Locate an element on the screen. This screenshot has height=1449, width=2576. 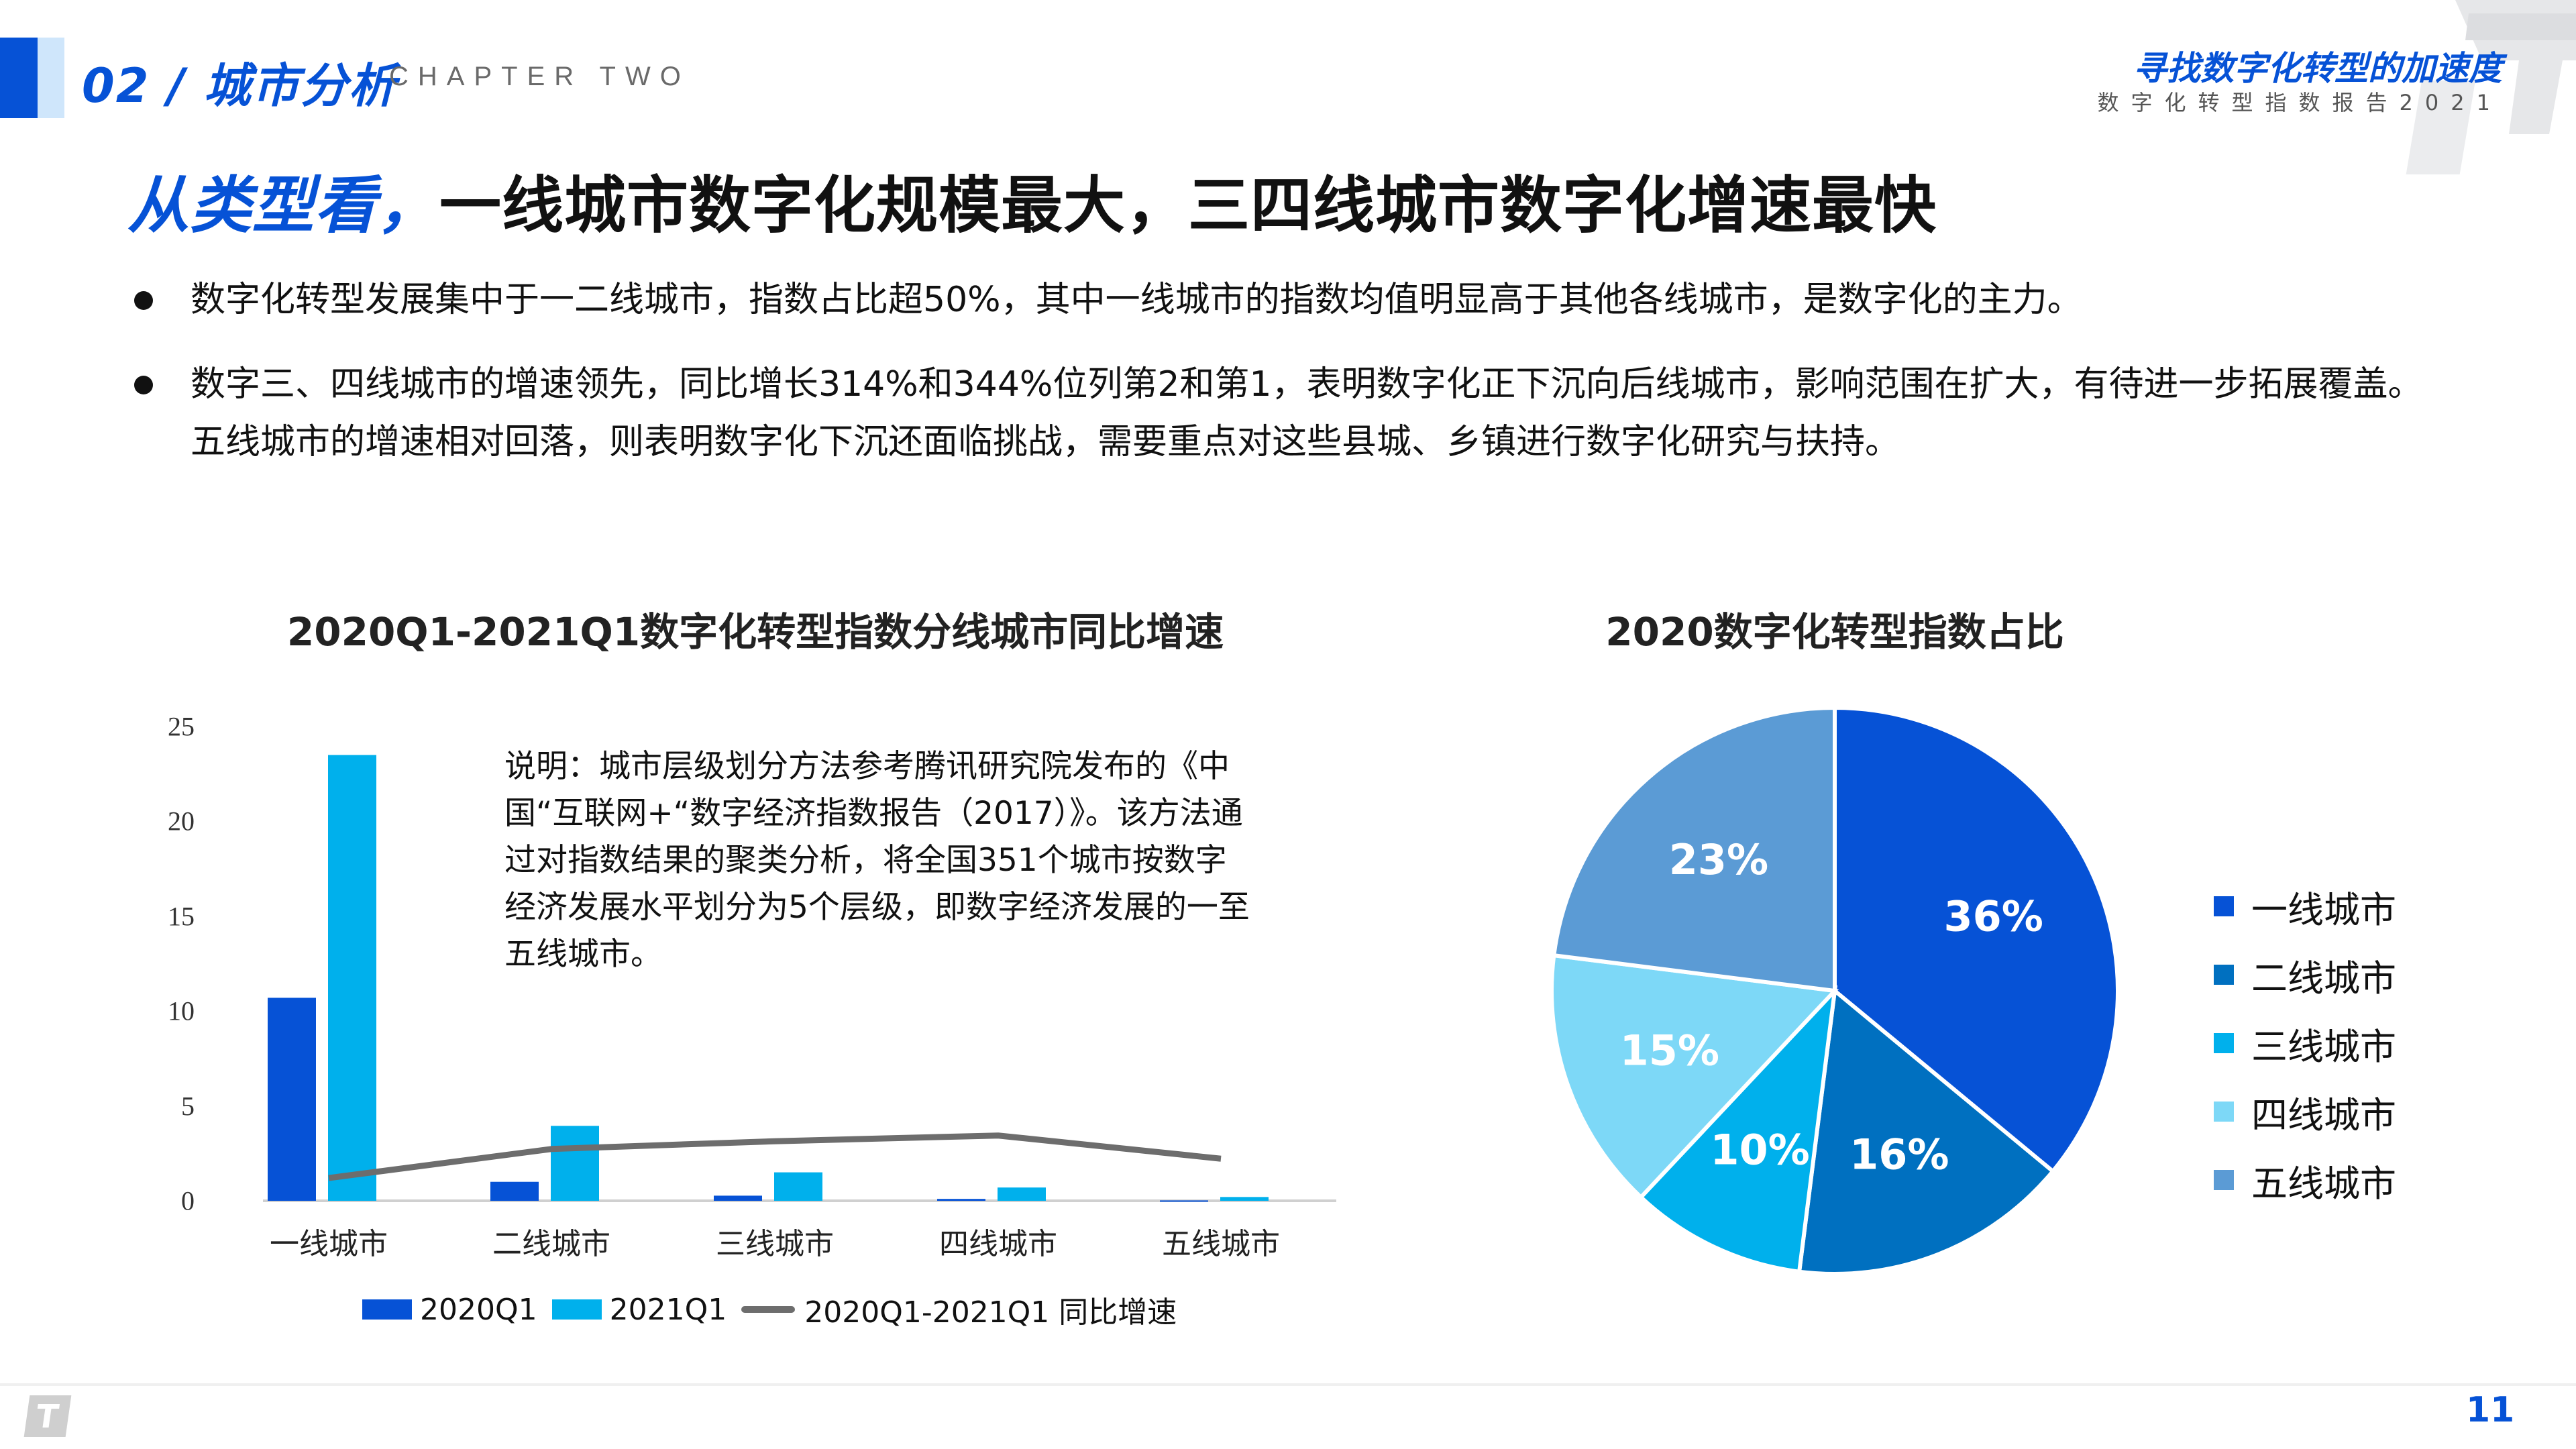
bar-chart-title: 2020Q1-2021Q1数字化转型指数分线城市同比增速 is located at coordinates (755, 632).